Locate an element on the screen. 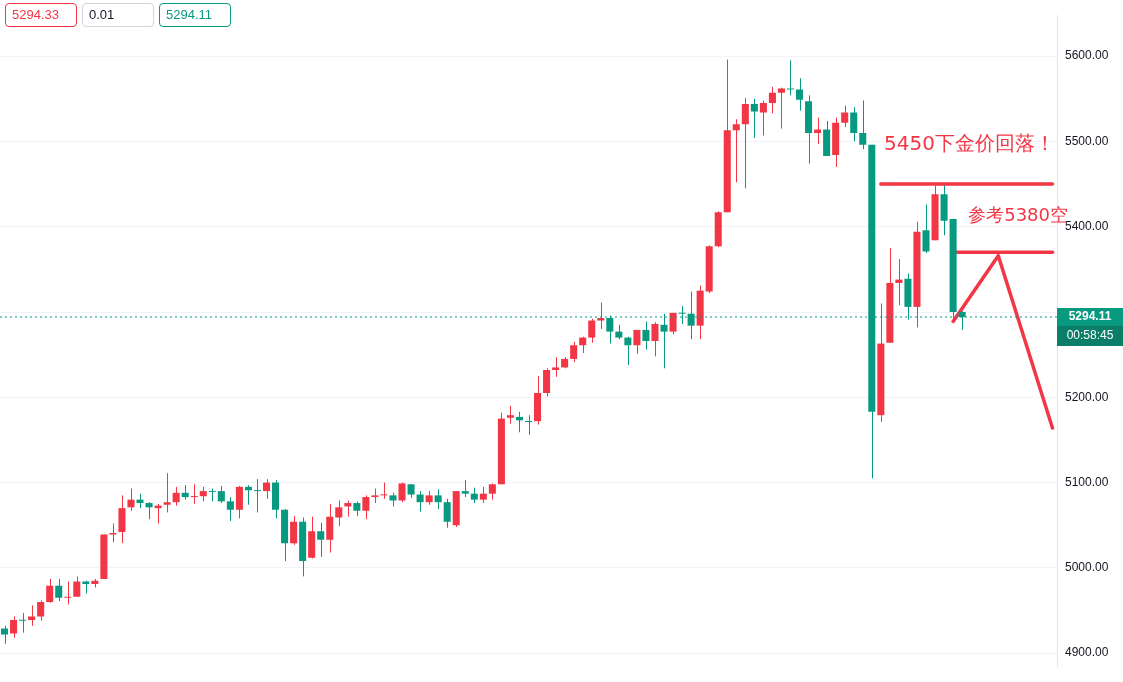  text-field: 0.01 is located at coordinates (118, 15).